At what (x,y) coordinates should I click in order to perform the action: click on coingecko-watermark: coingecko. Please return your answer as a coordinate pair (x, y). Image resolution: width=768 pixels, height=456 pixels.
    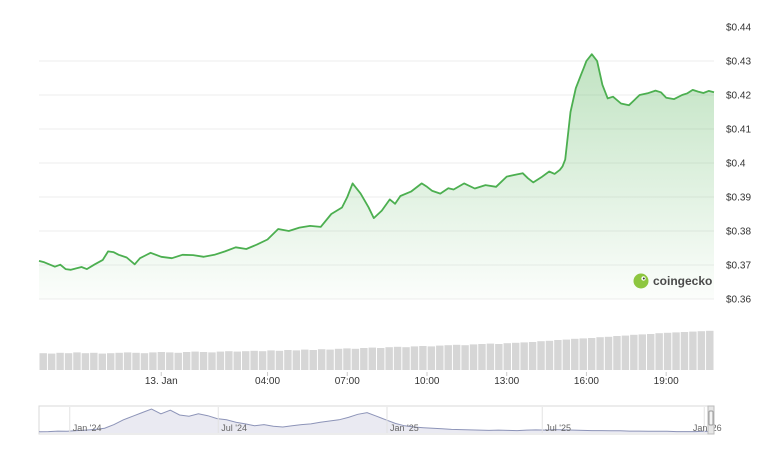
    Looking at the image, I should click on (672, 281).